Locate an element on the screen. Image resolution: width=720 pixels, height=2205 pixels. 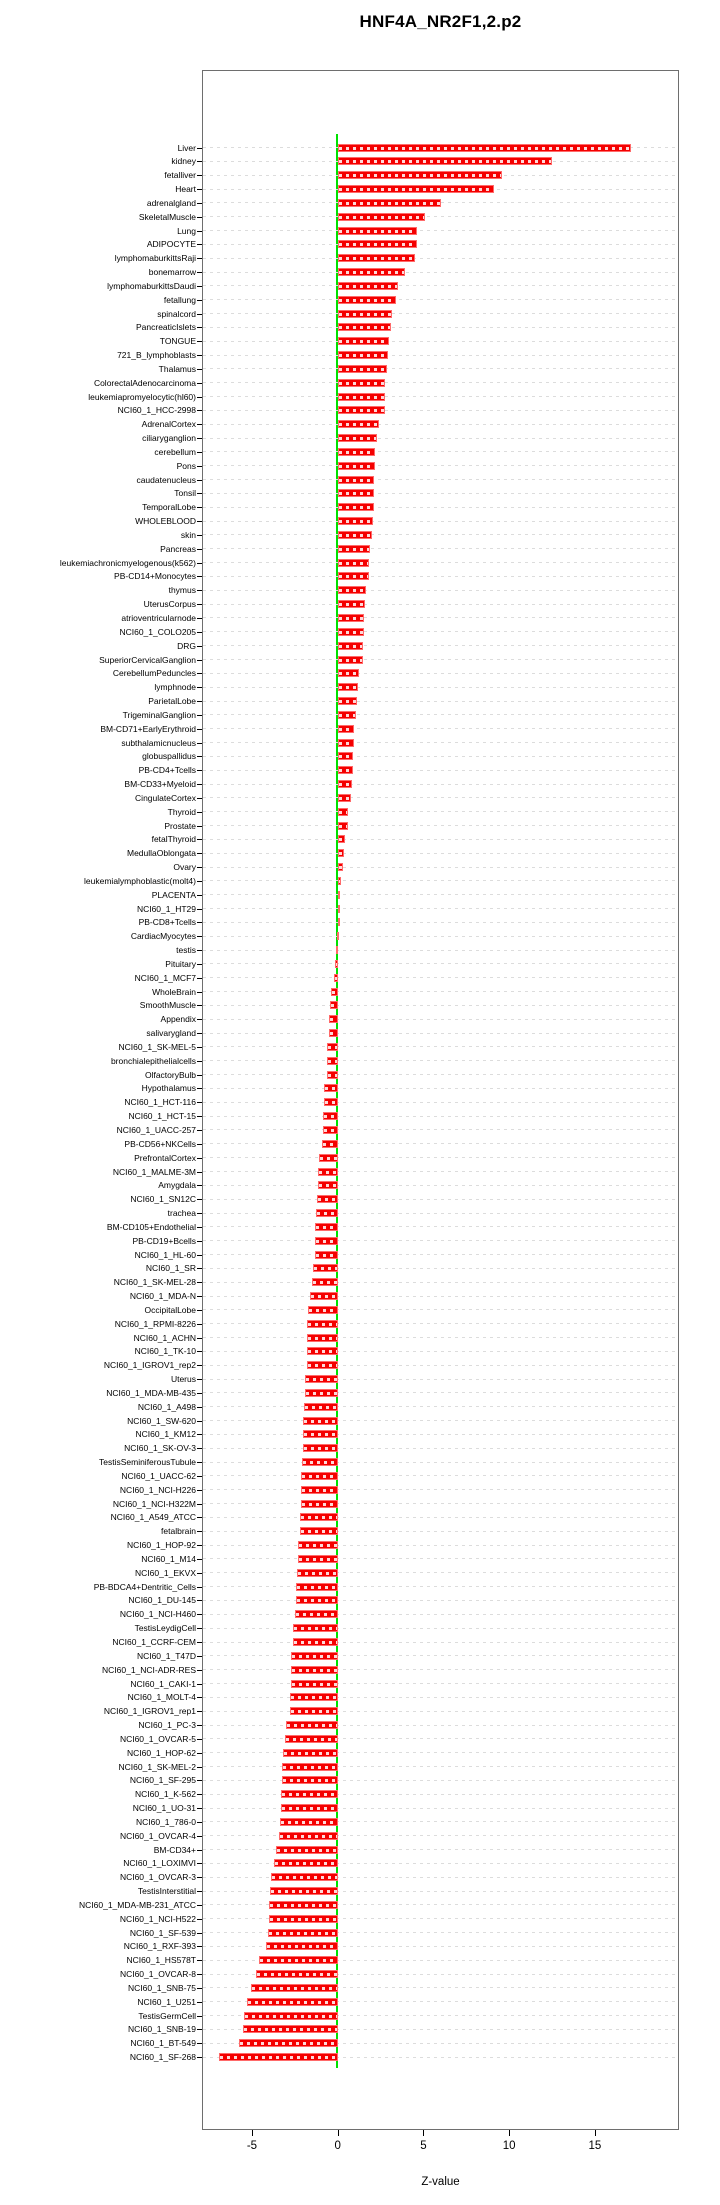
category-label: fetalThyroid is located at coordinates (173, 839).